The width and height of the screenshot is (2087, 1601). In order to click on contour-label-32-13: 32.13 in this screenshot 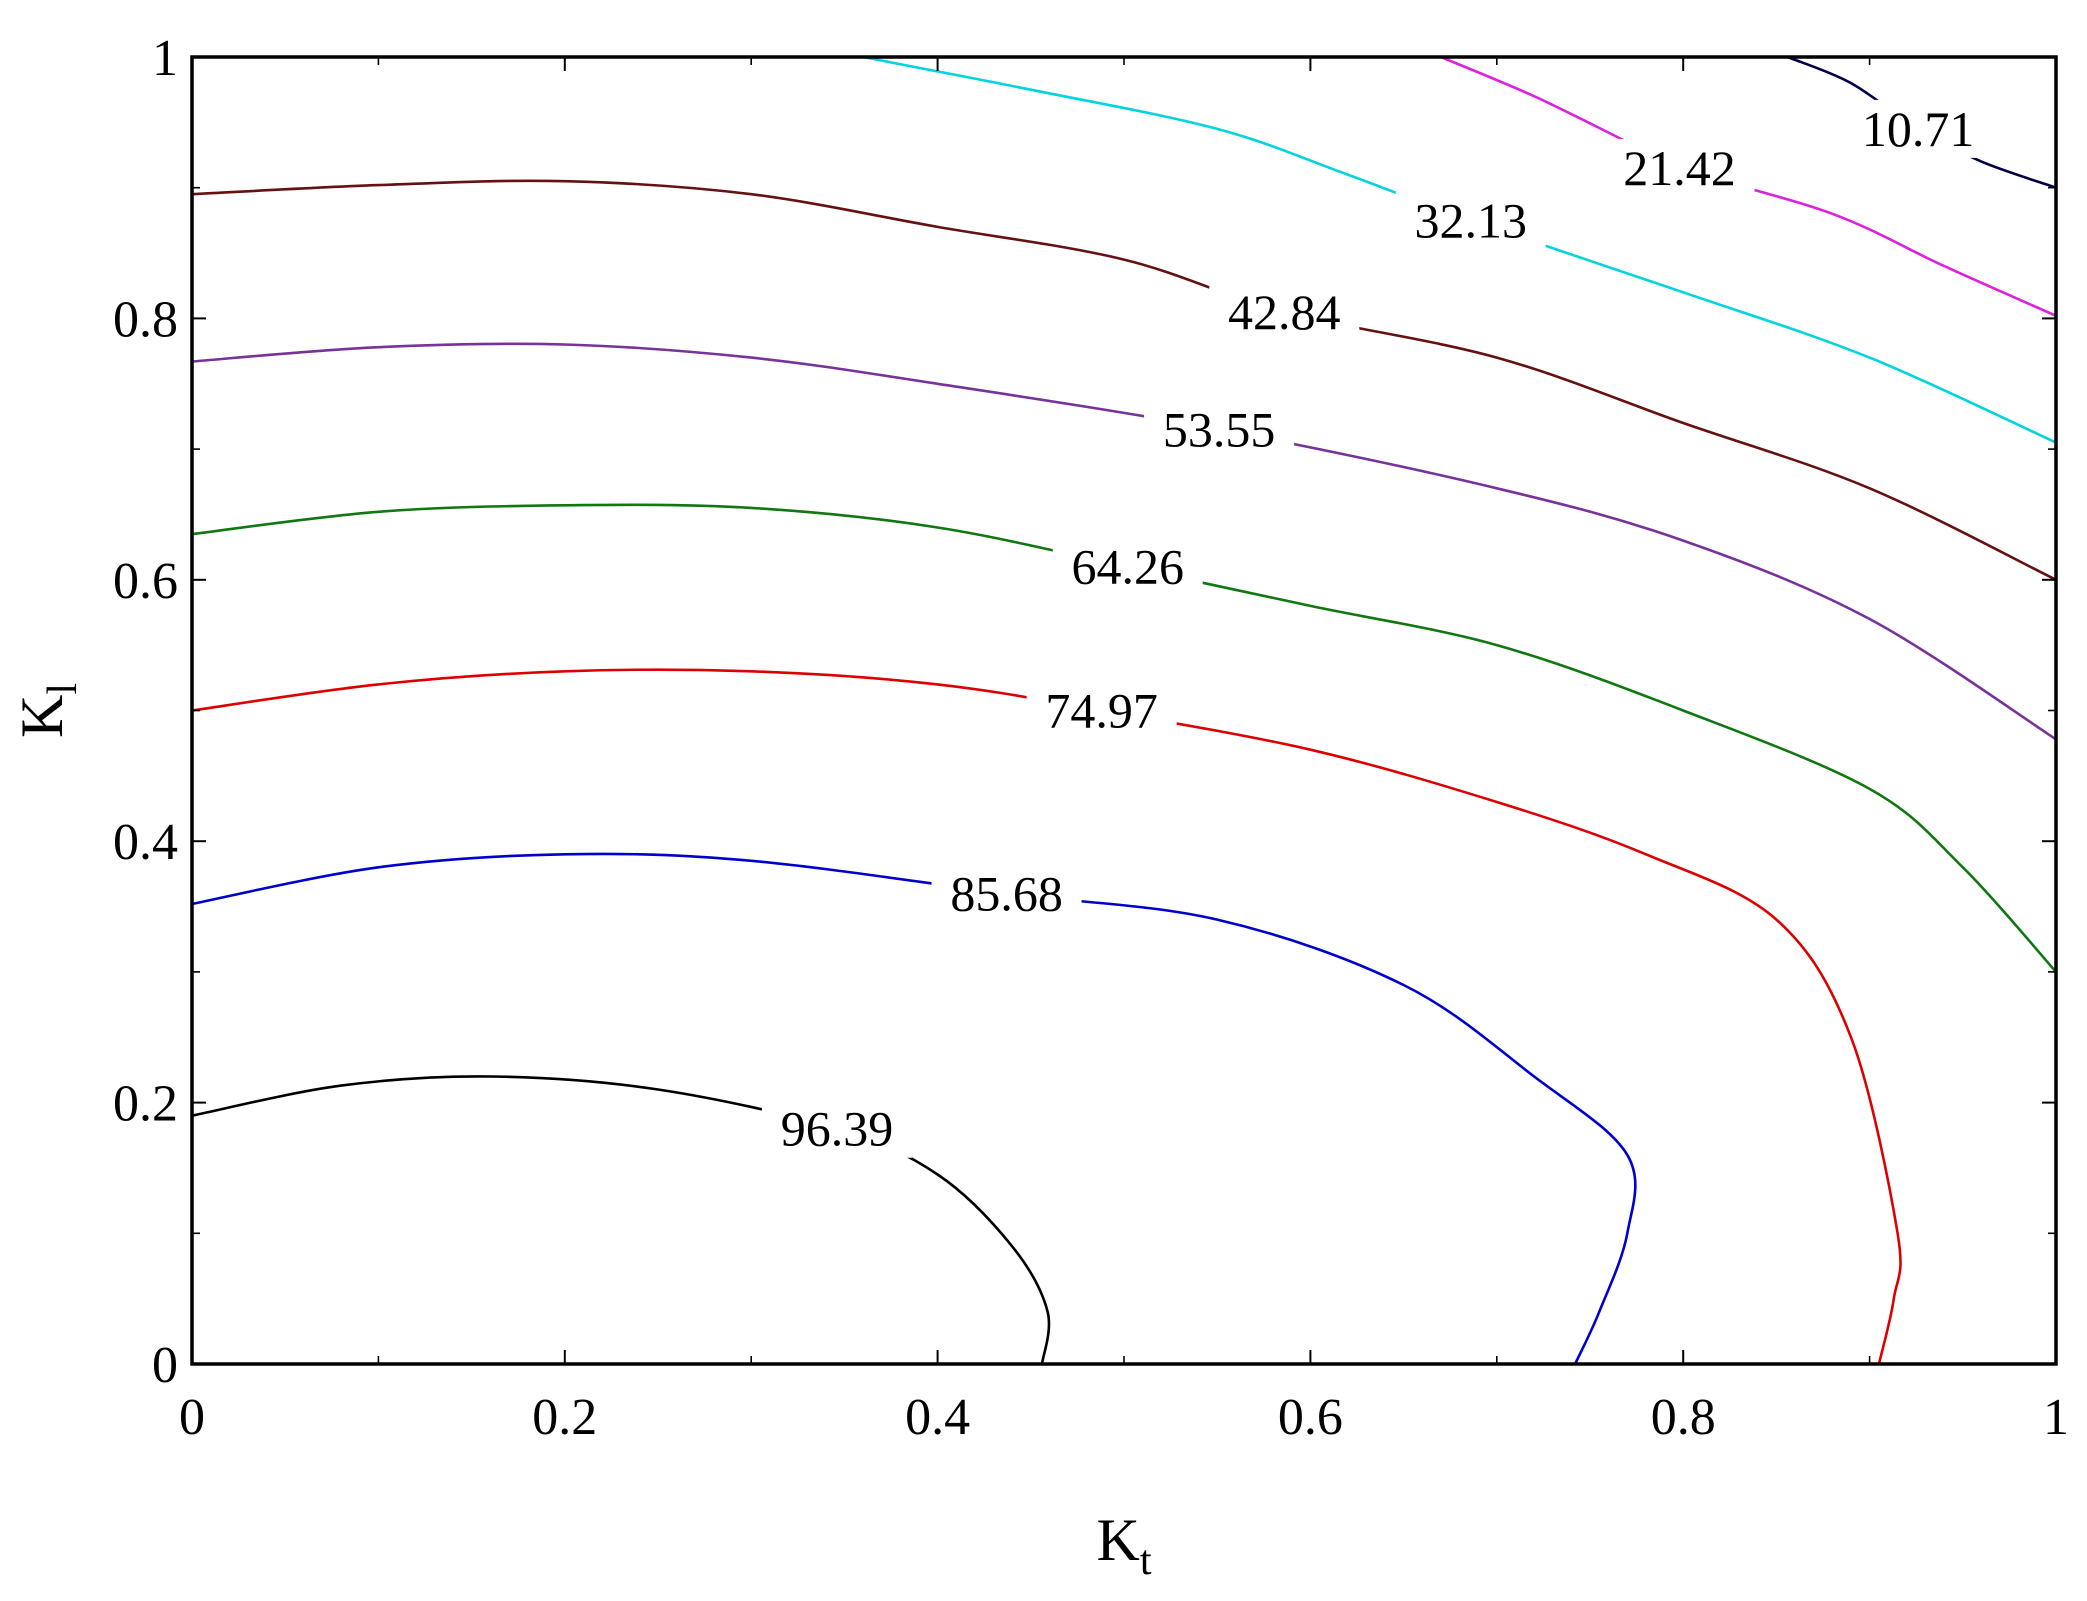, I will do `click(1470, 220)`.